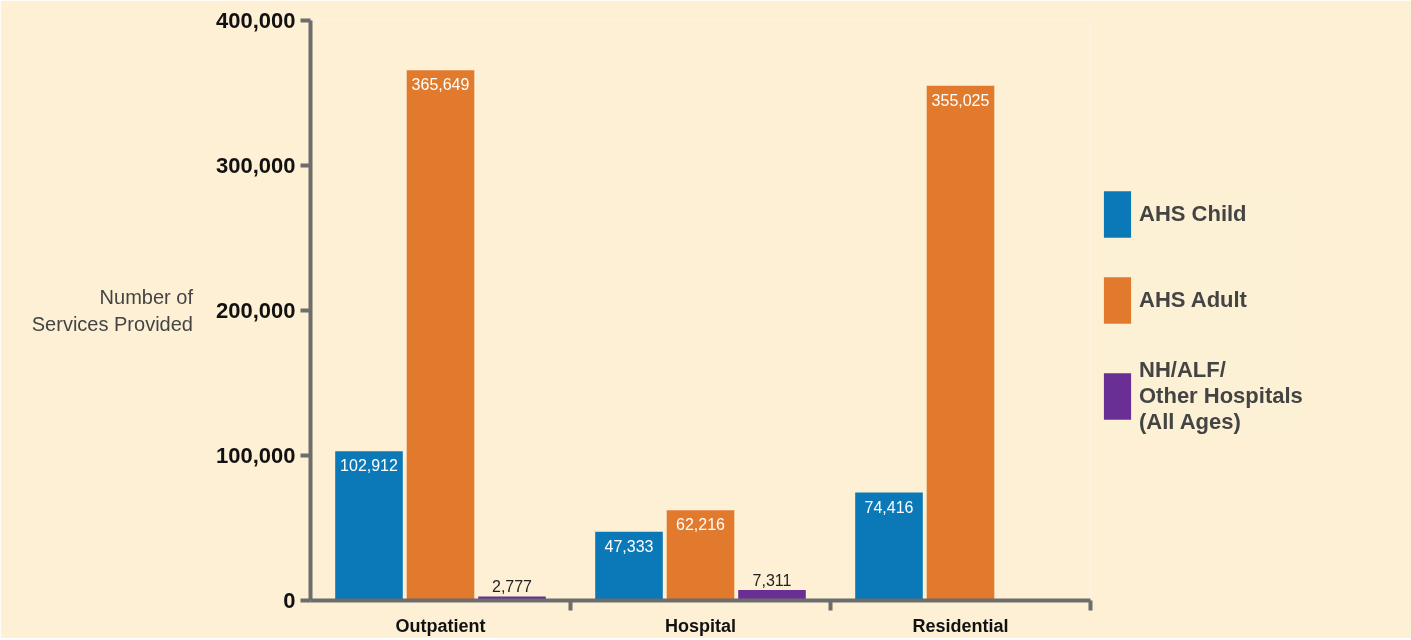  I want to click on legend-label: AHS Child, so click(1193, 214).